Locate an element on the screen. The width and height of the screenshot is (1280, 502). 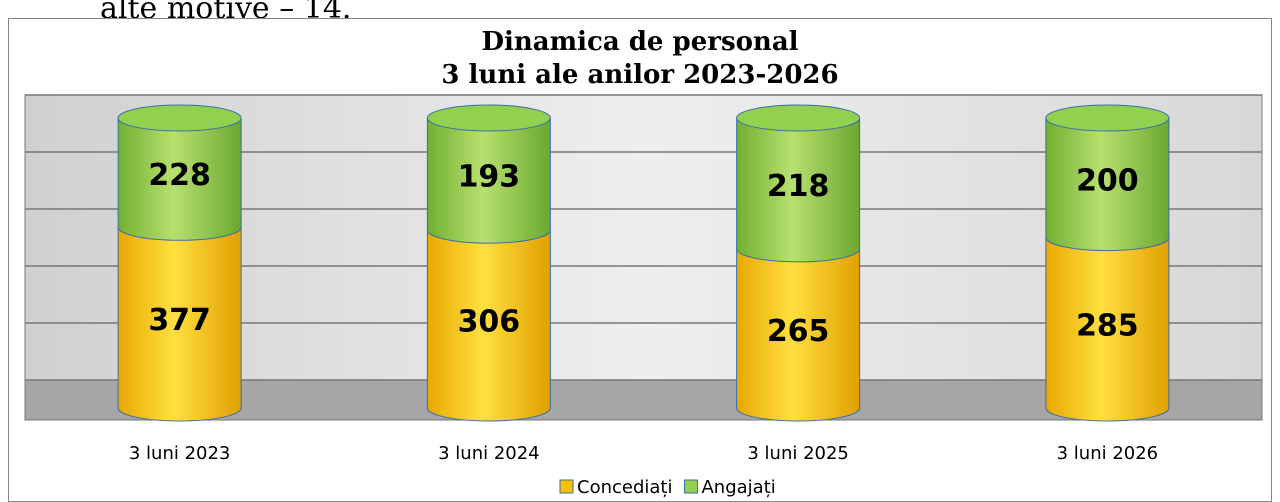
data-label: 200 is located at coordinates (1107, 180).